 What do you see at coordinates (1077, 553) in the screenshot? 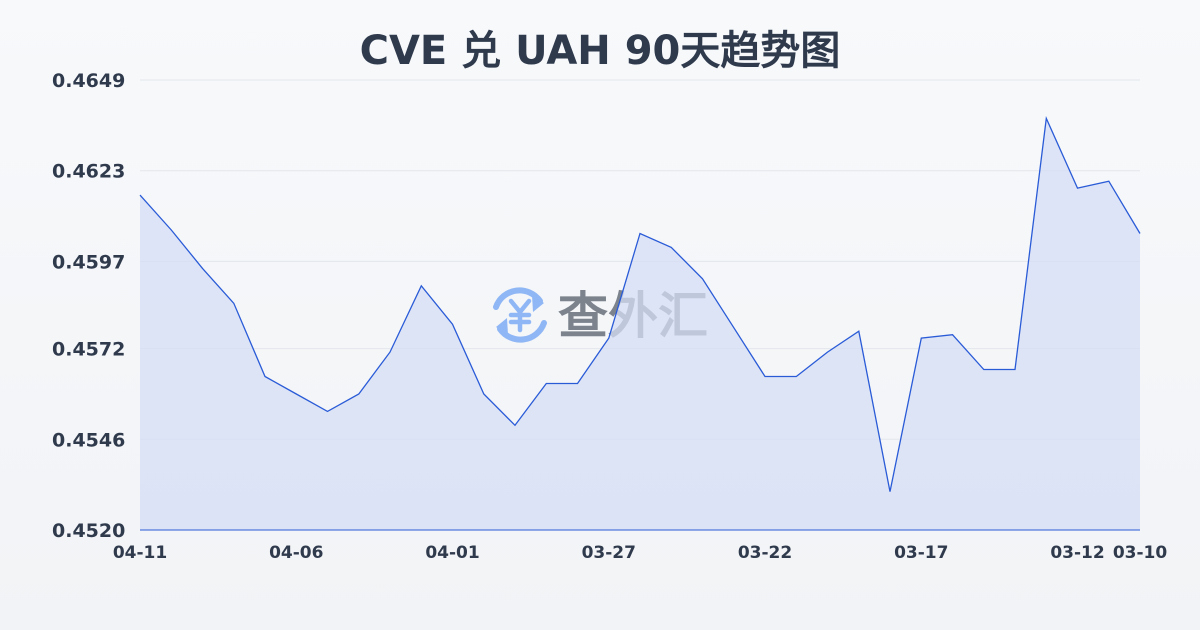
I see `x-tick-label: 03-12` at bounding box center [1077, 553].